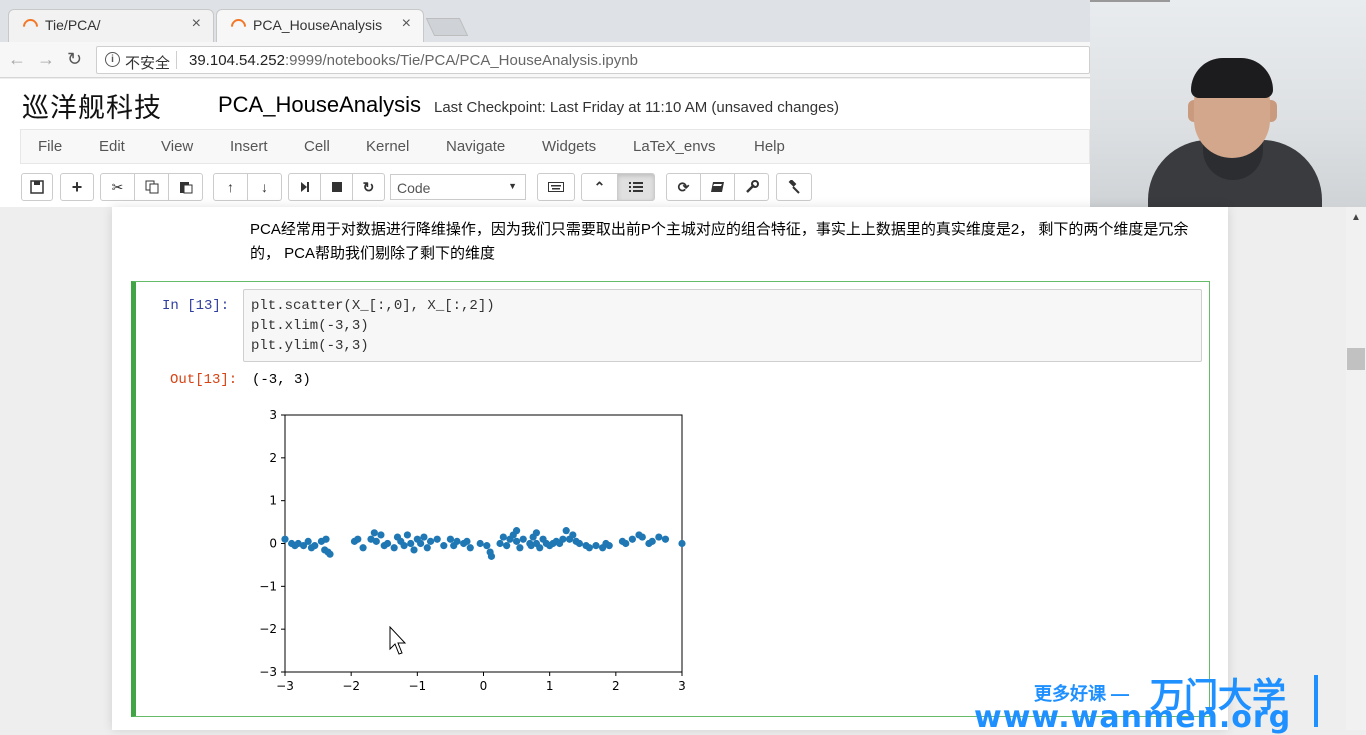 The height and width of the screenshot is (735, 1366). Describe the element at coordinates (1228, 103) in the screenshot. I see `webcam-overlay` at that location.